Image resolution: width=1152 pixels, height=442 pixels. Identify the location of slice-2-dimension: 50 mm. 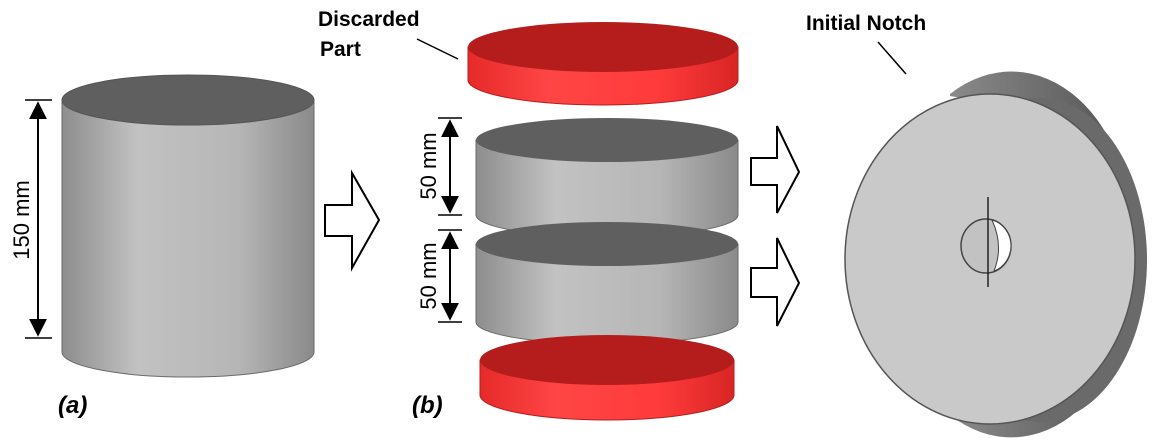
(439, 276).